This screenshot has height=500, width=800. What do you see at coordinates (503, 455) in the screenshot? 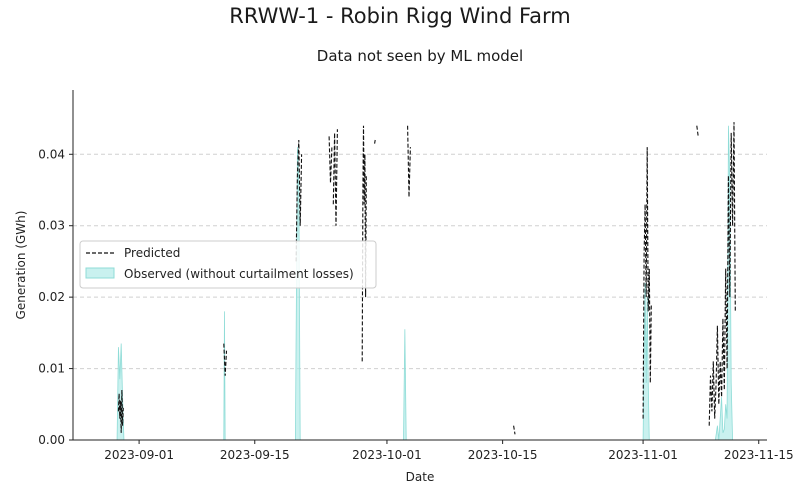
I see `x-tick-label: 2023-10-15` at bounding box center [503, 455].